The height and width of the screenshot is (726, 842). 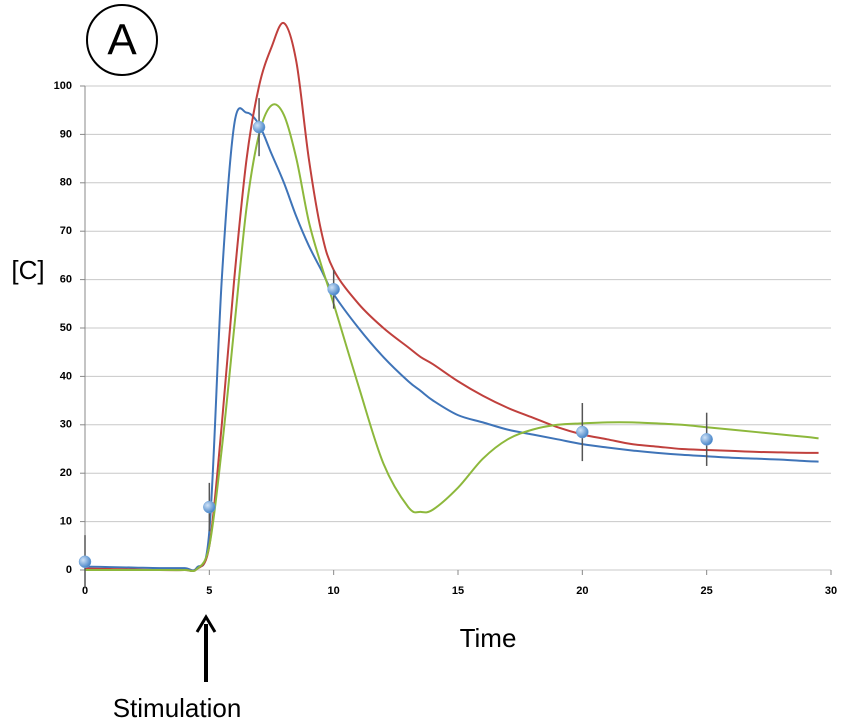 I want to click on y-tick-label: 10, so click(x=66, y=522).